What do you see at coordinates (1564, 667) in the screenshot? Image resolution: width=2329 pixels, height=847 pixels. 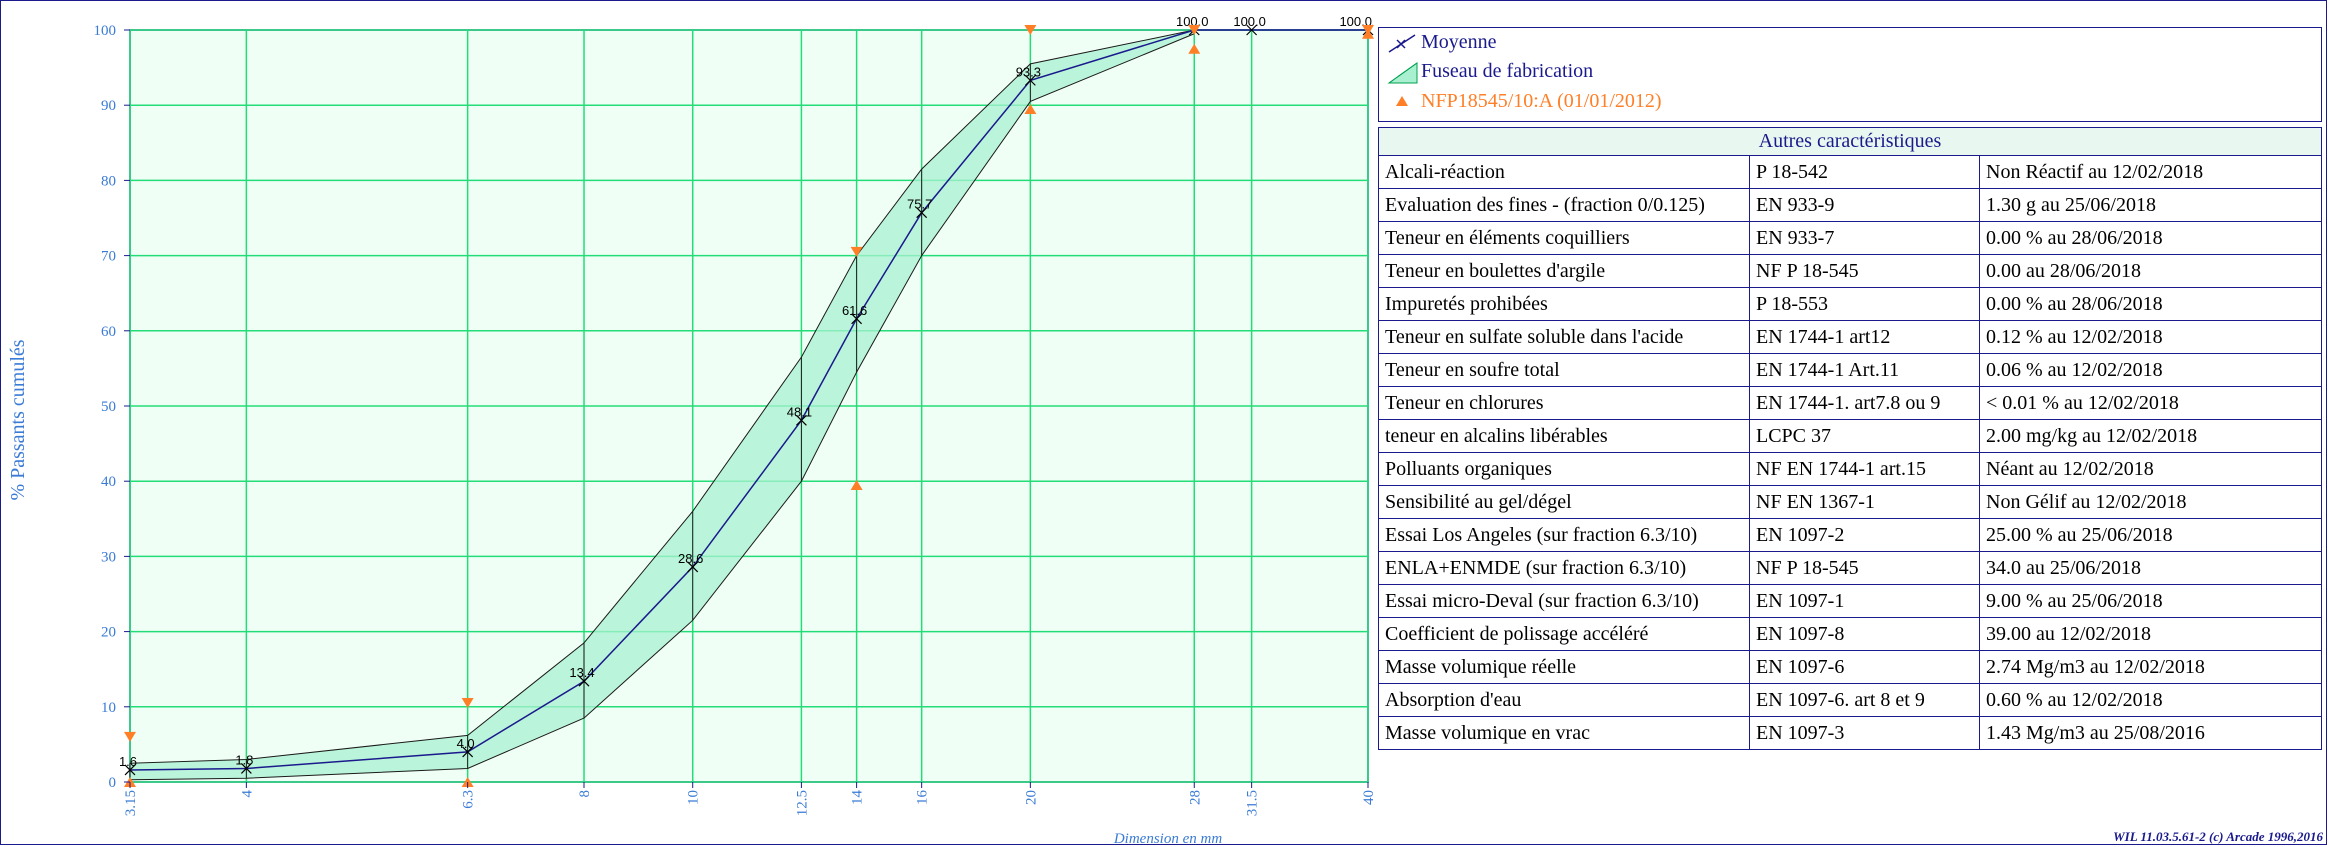 I see `characteristic-name: Masse volumique réelle` at bounding box center [1564, 667].